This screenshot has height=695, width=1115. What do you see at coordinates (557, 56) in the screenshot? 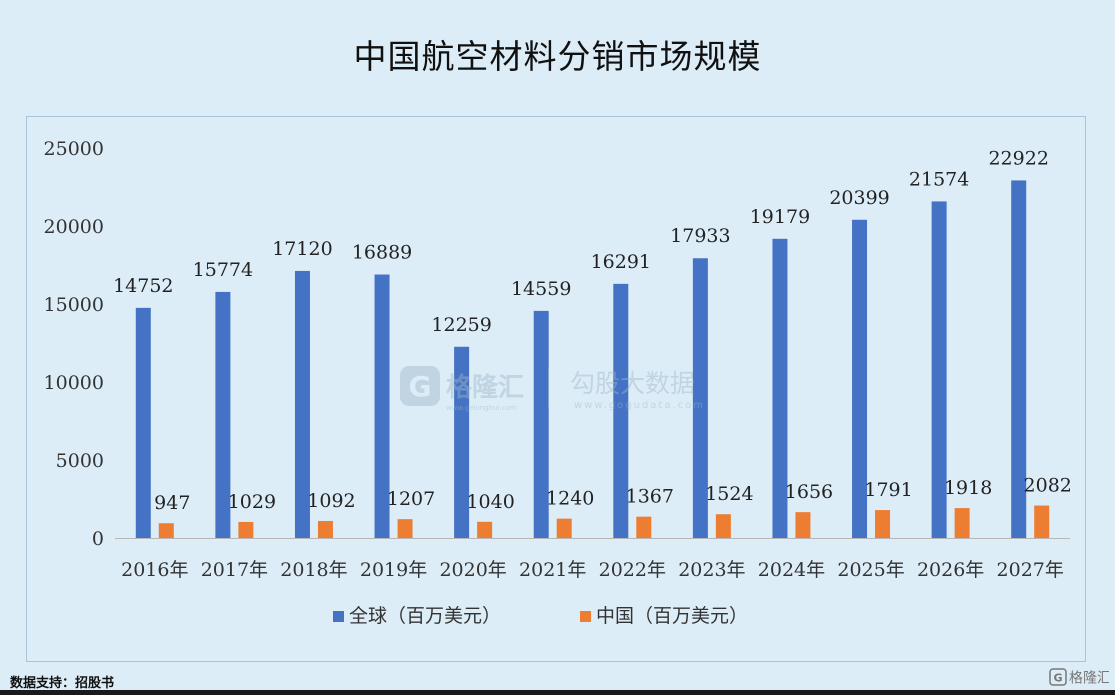
I see `chart-title: 中国航空材料分销市场规模` at bounding box center [557, 56].